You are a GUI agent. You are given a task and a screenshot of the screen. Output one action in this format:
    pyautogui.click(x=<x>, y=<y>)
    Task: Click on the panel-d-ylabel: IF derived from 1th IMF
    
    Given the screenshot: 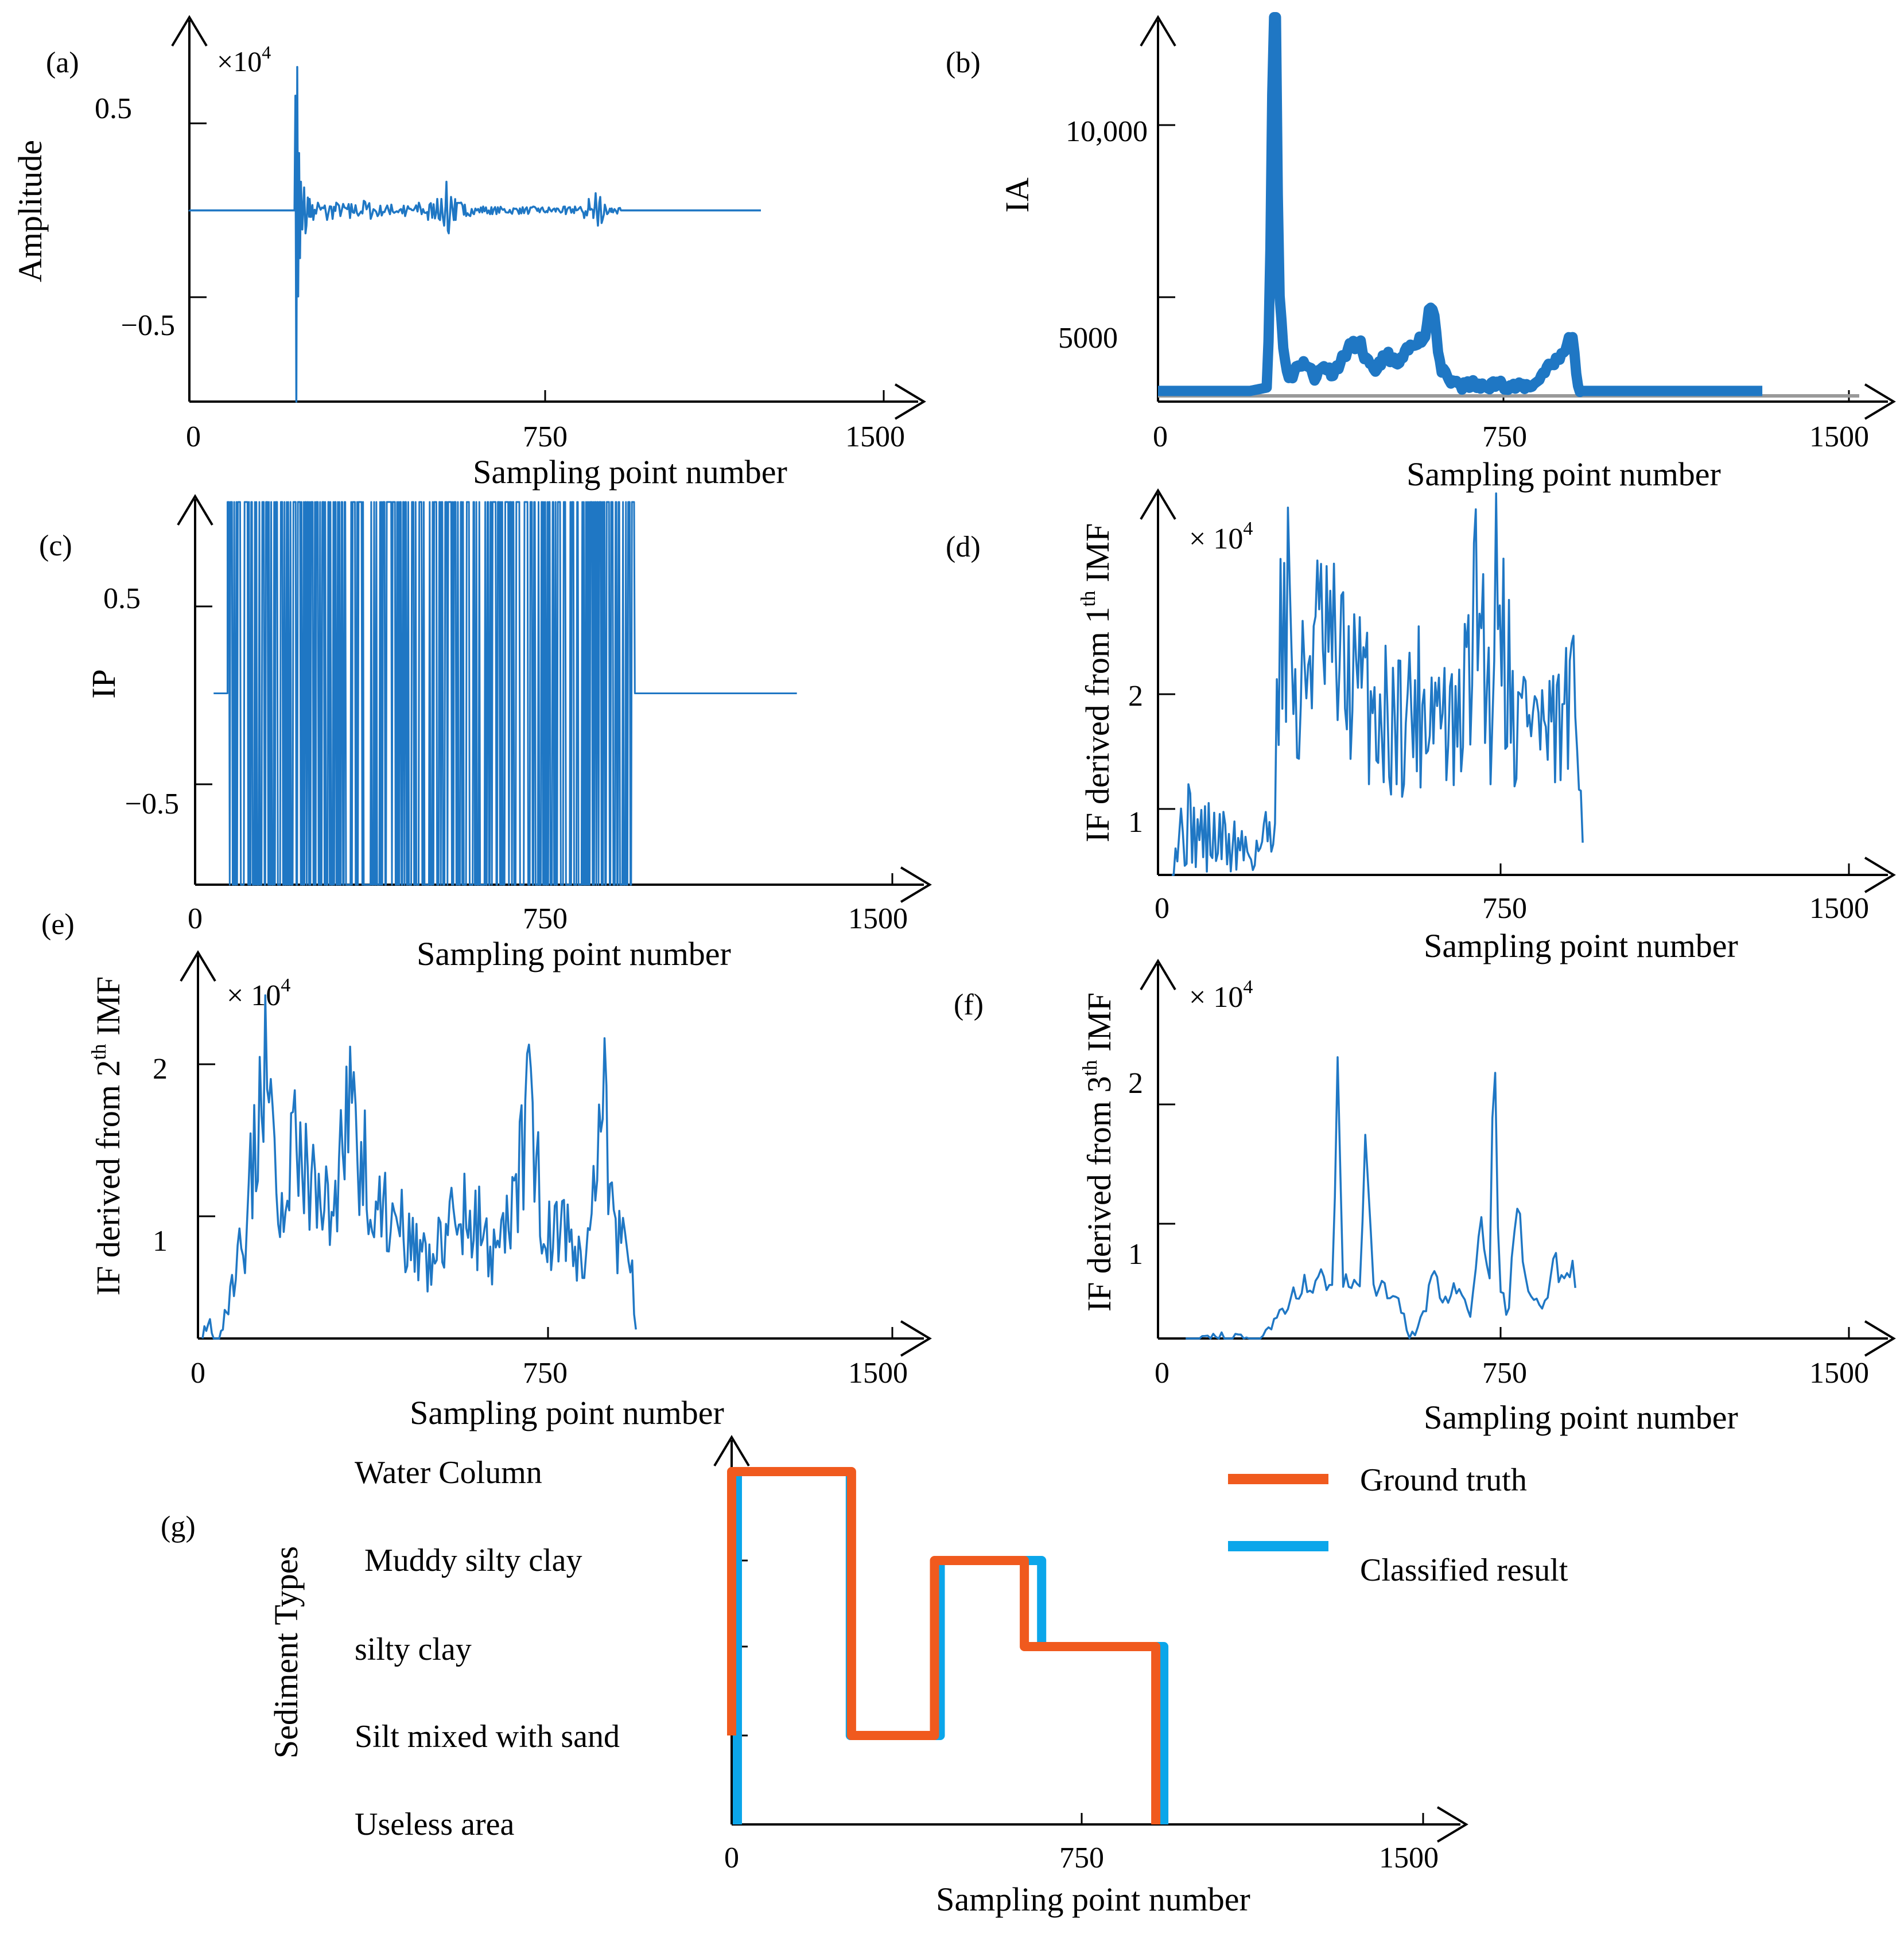 What is the action you would take?
    pyautogui.click(x=1096, y=683)
    